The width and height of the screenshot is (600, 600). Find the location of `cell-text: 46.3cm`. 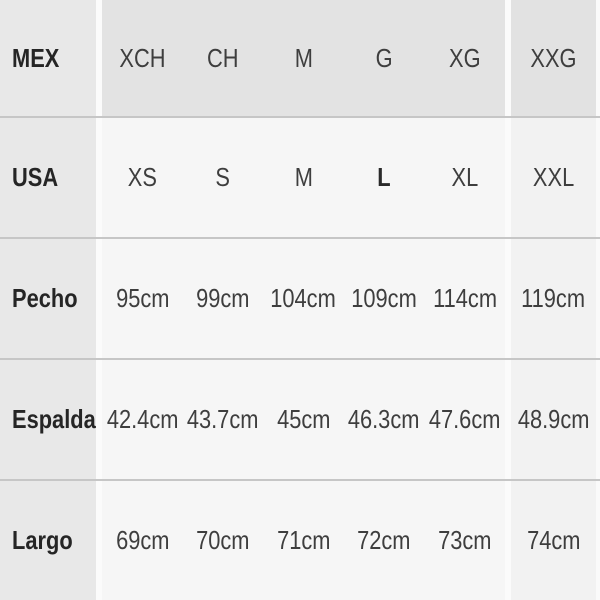

cell-text: 46.3cm is located at coordinates (384, 419).